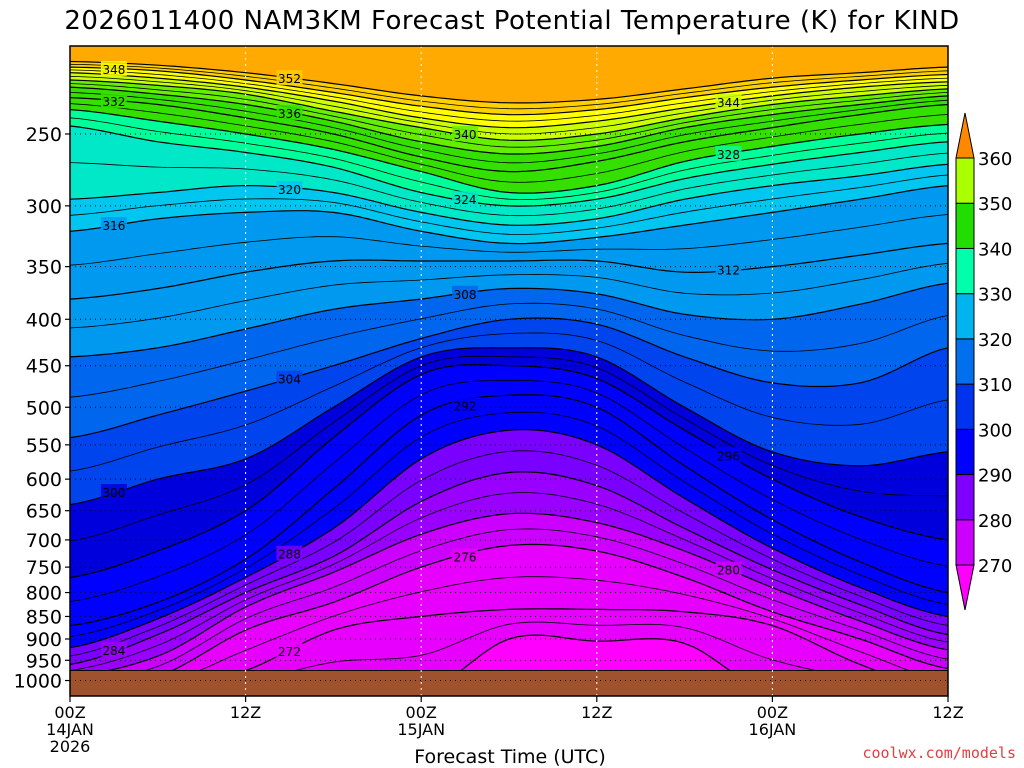  What do you see at coordinates (728, 155) in the screenshot?
I see `svg-text: 328` at bounding box center [728, 155].